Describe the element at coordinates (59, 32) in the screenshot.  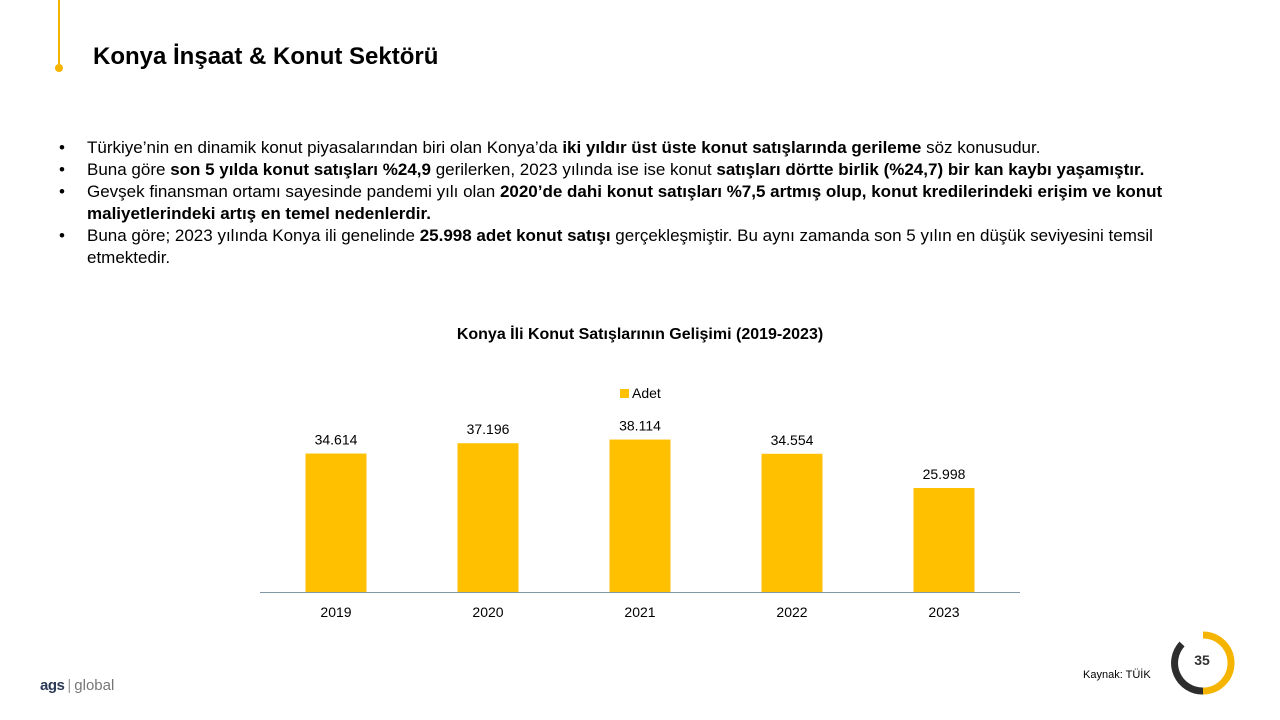
I see `title-accent-line` at that location.